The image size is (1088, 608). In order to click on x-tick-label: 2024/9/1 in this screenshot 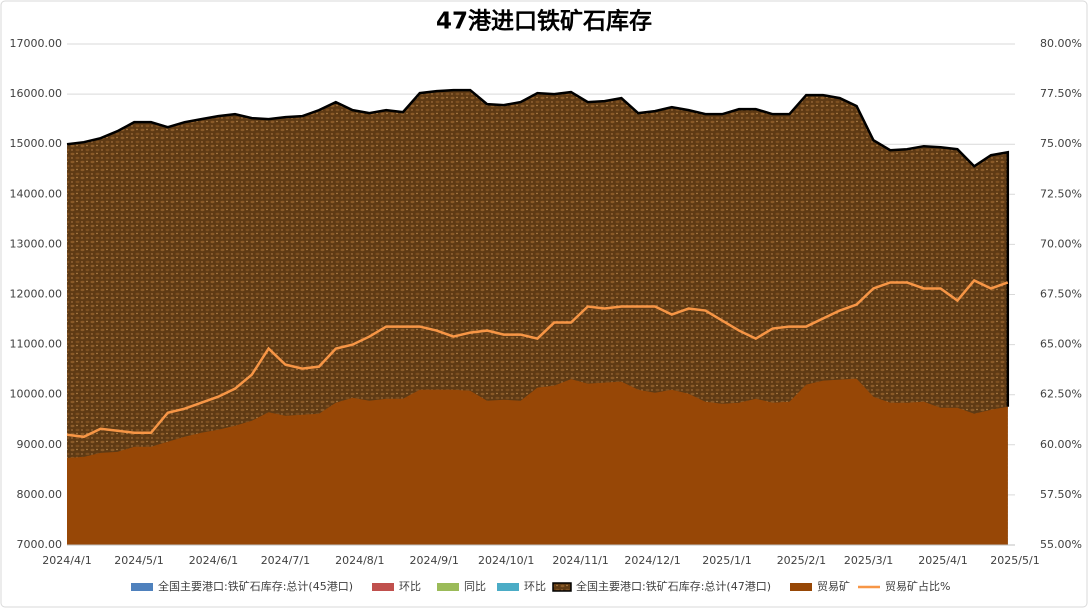, I will do `click(433, 560)`.